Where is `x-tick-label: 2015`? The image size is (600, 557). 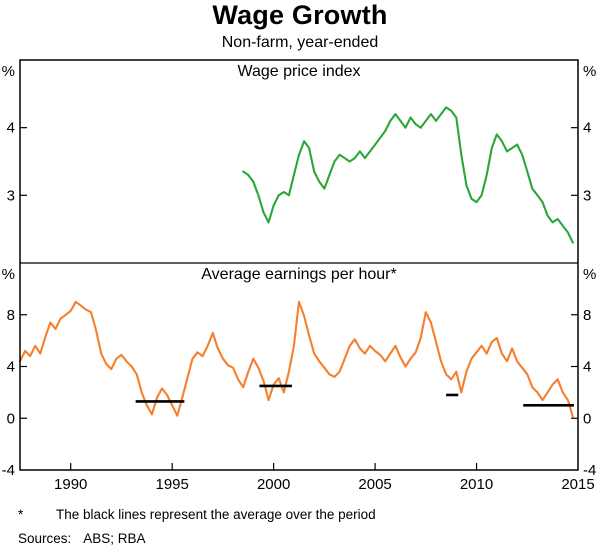 x-tick-label: 2015 is located at coordinates (577, 484).